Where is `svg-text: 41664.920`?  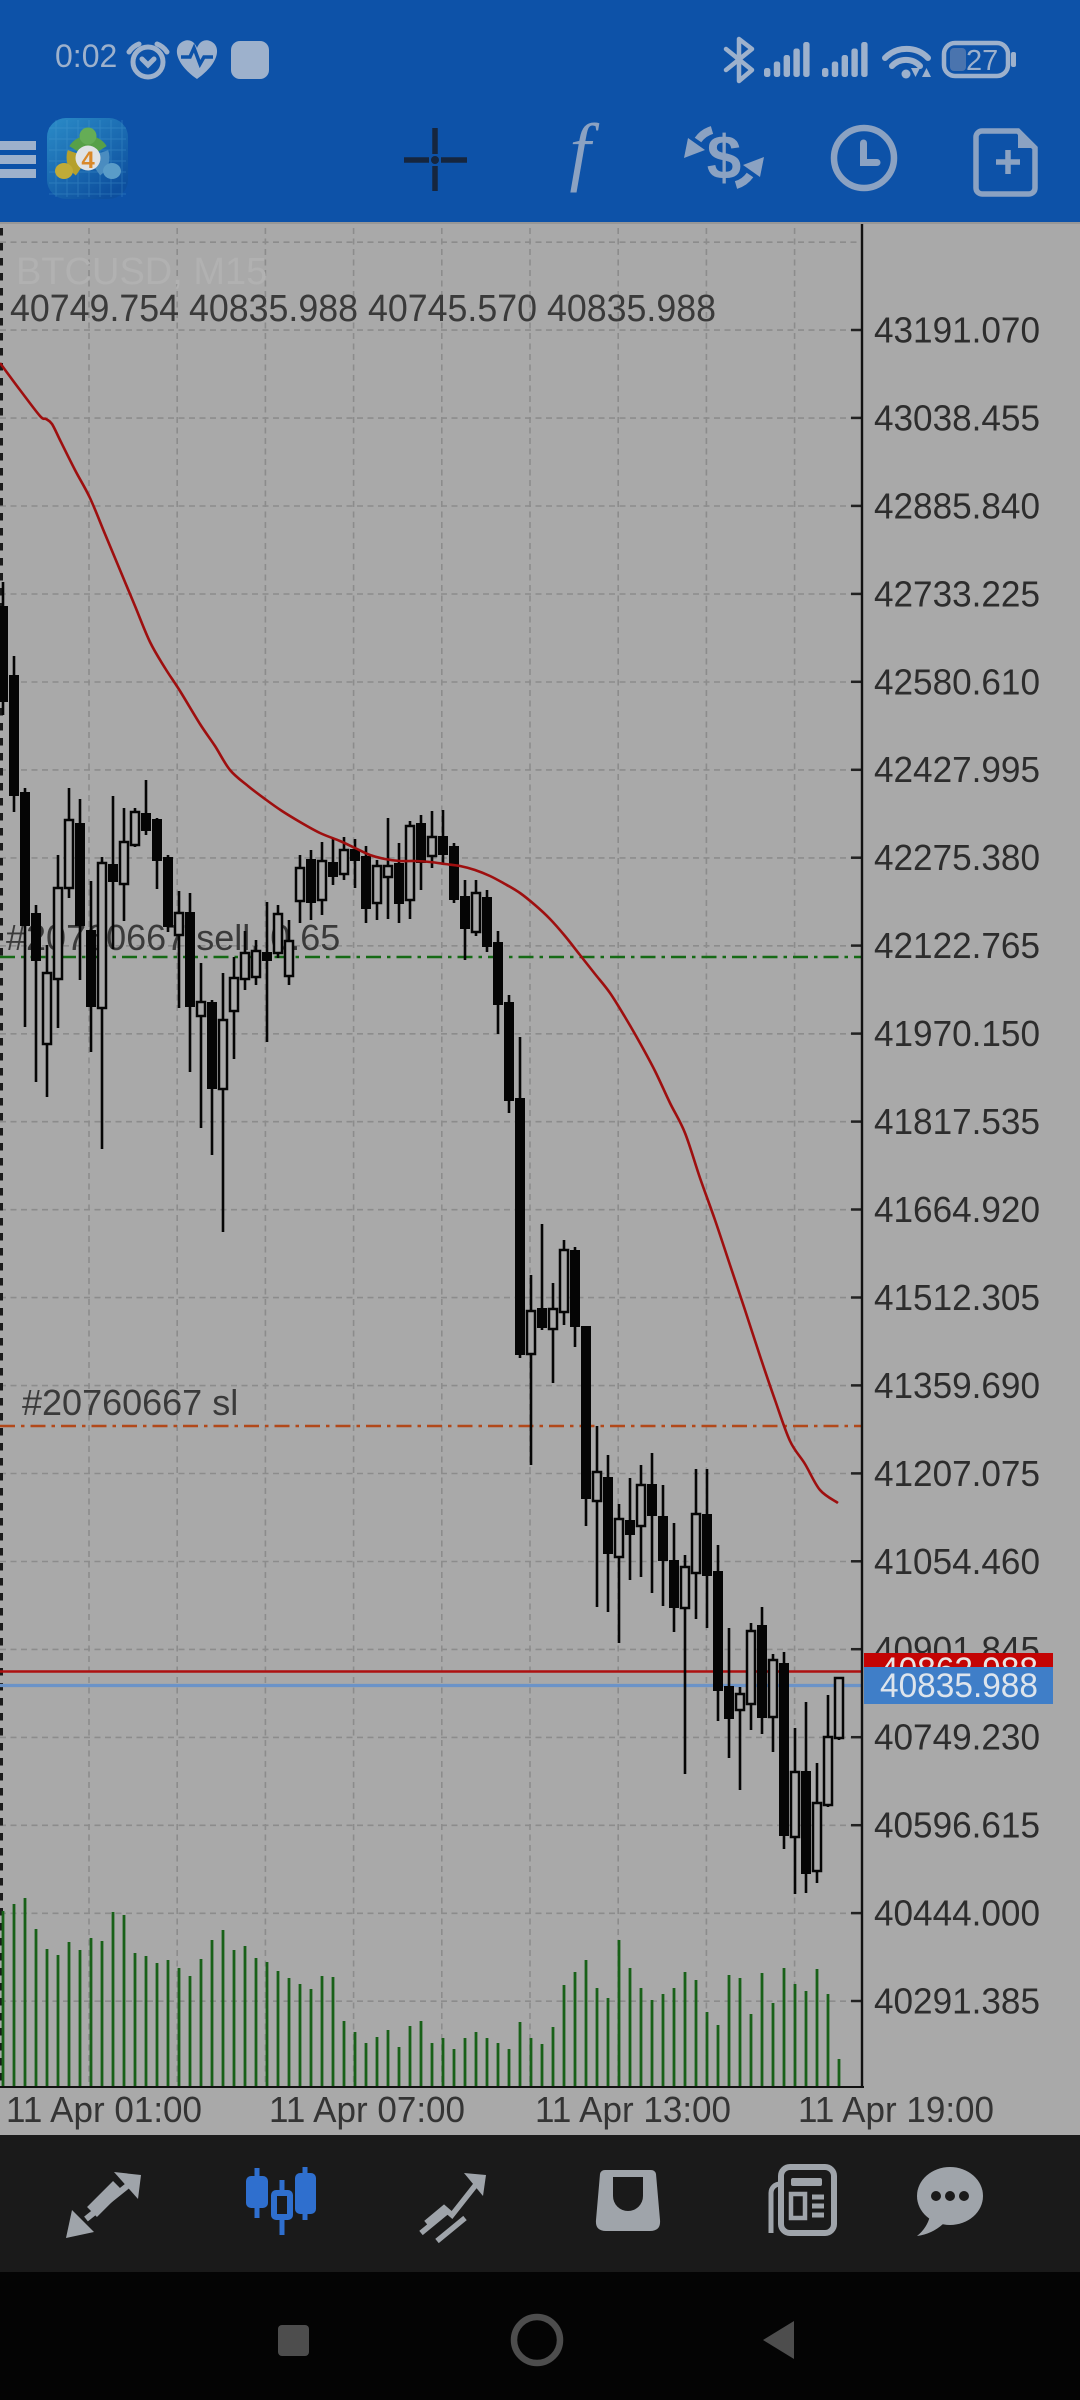 svg-text: 41664.920 is located at coordinates (957, 1209).